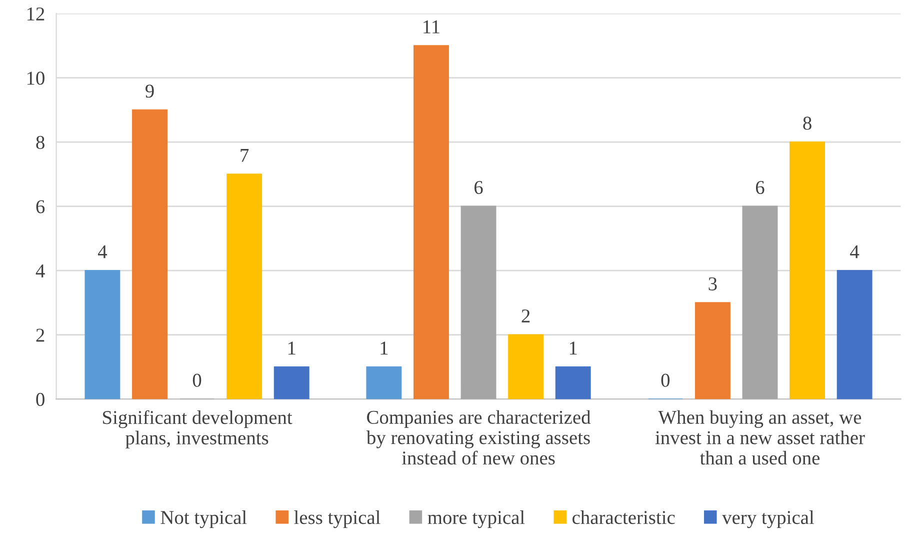  Describe the element at coordinates (40, 143) in the screenshot. I see `y-tick-label: 8` at that location.